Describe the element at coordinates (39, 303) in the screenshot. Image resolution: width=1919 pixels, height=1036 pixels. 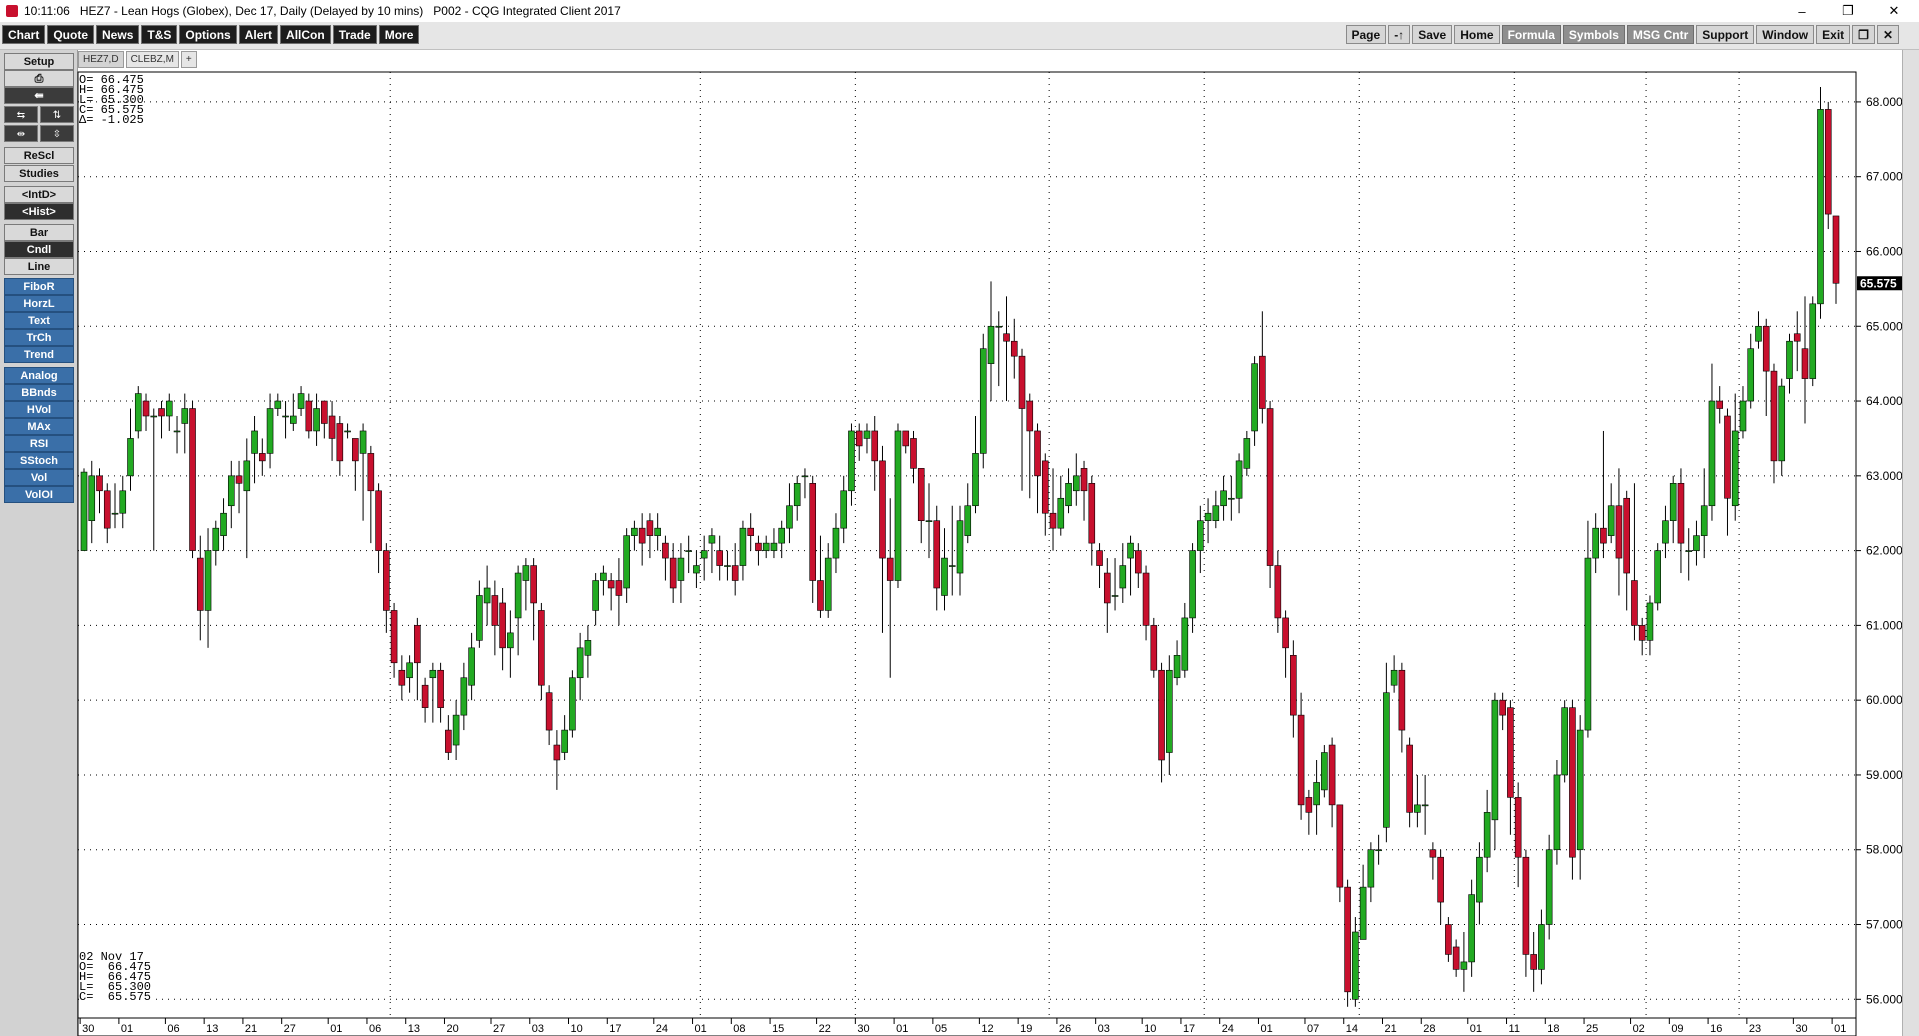
I see `panel-horzl-button: HorzL` at that location.